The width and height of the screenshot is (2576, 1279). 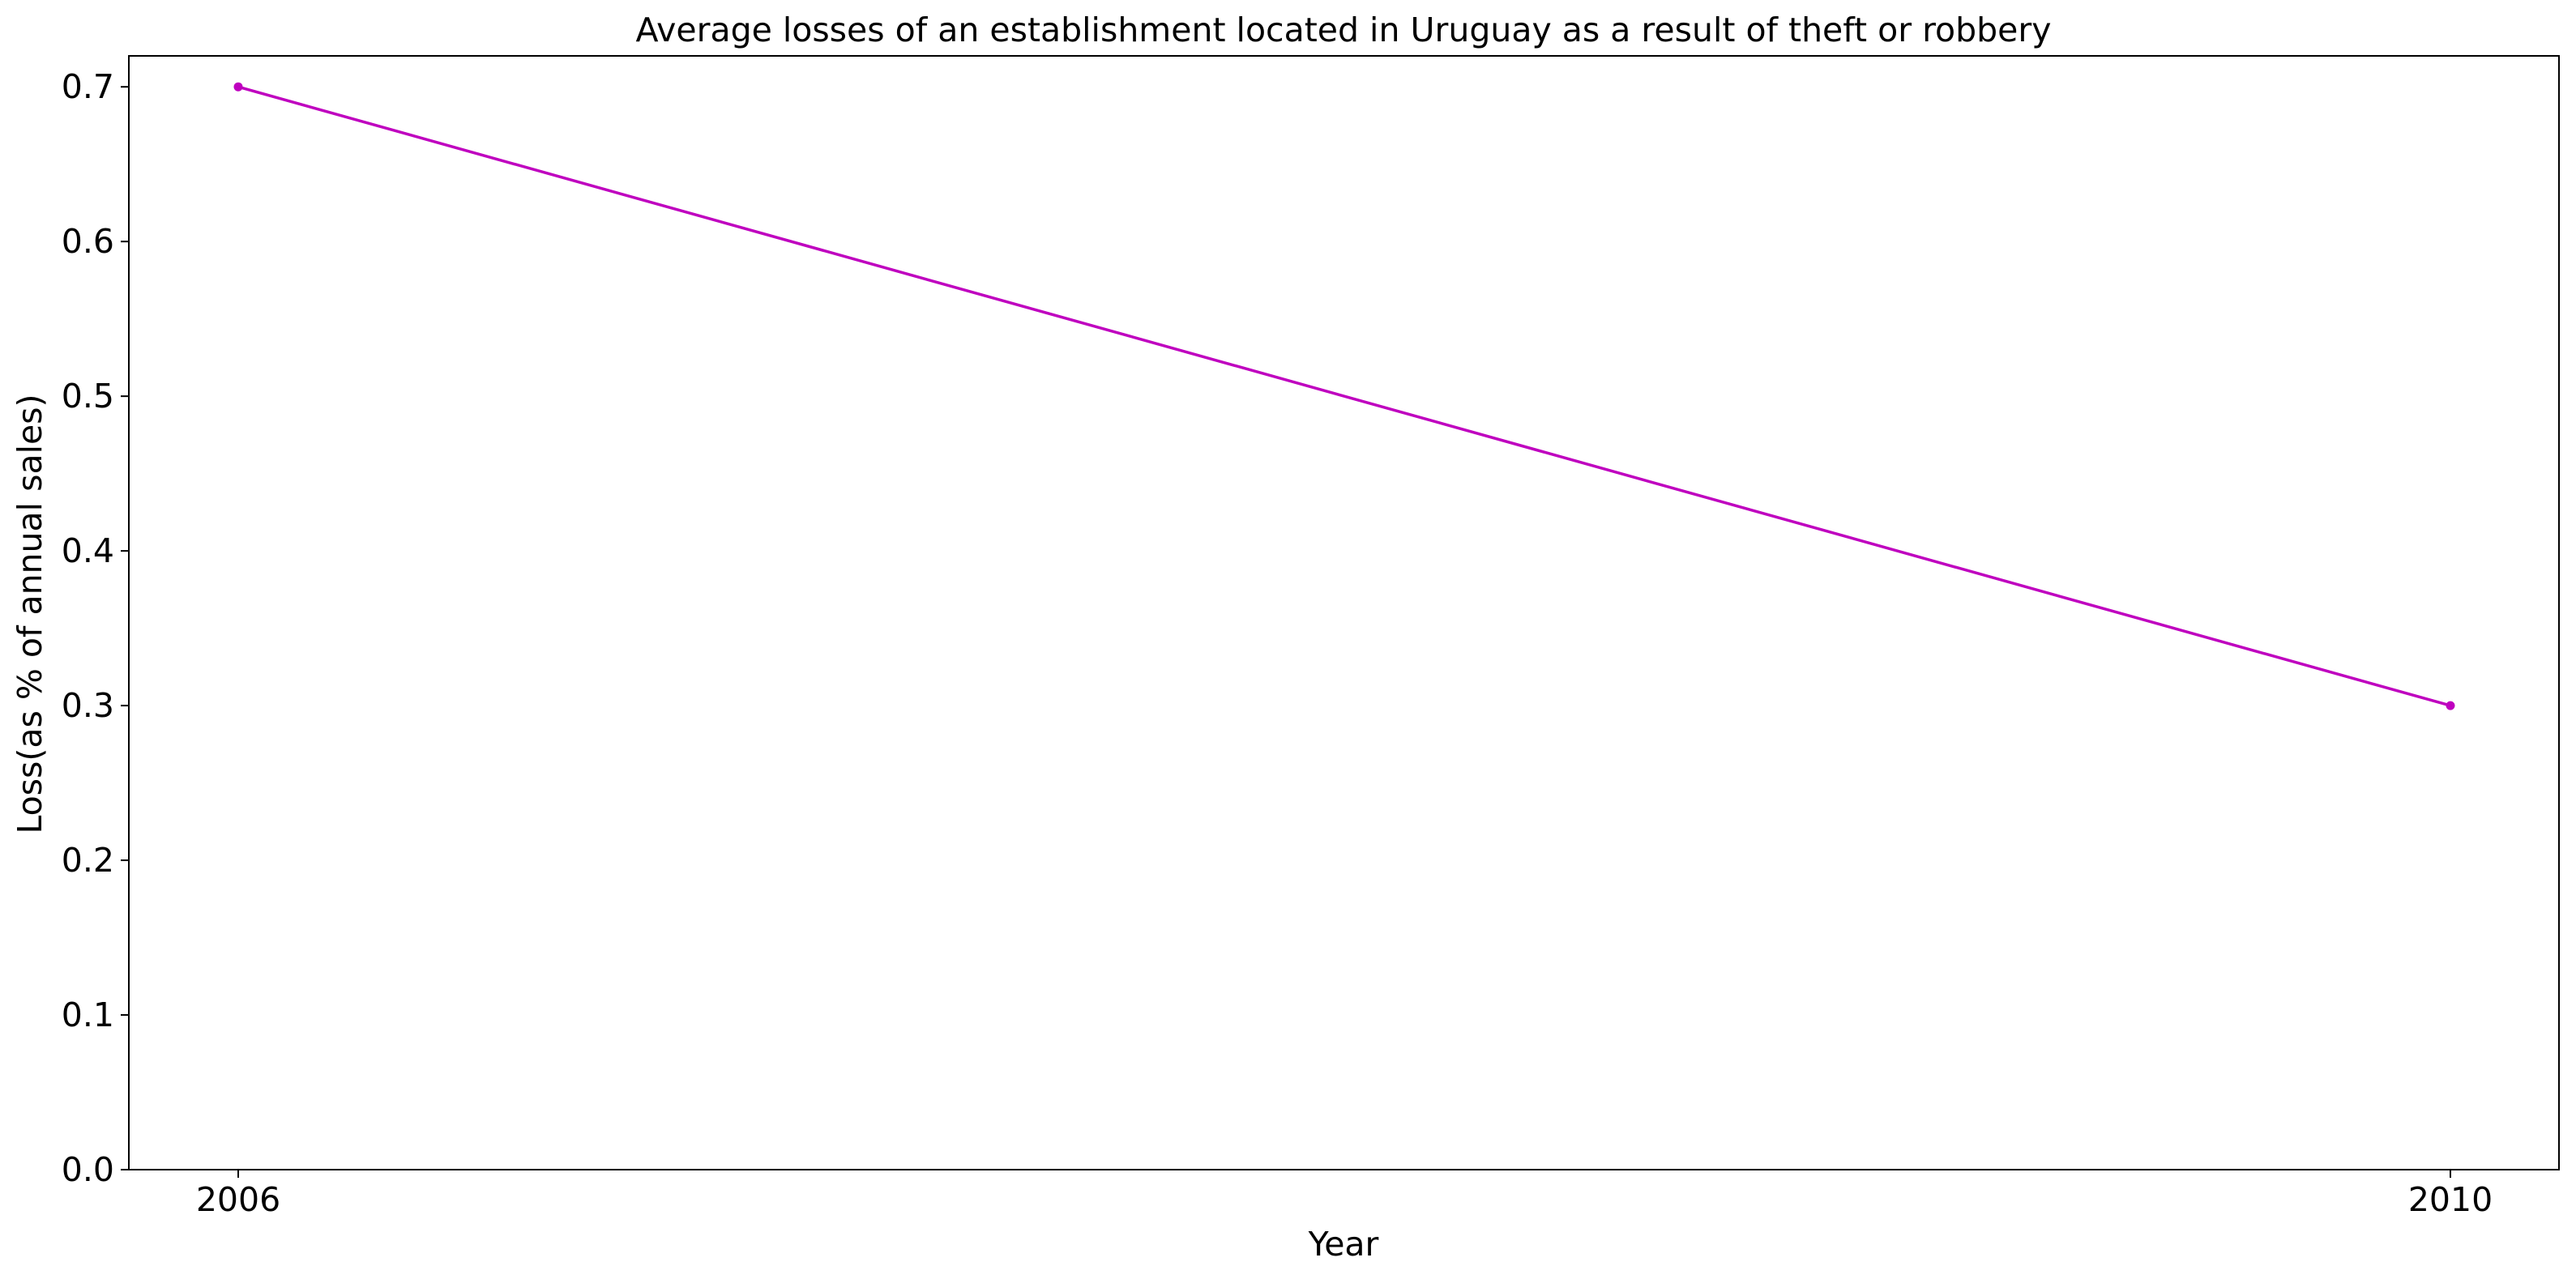 I want to click on y-tick-label: 0.7, so click(x=88, y=86).